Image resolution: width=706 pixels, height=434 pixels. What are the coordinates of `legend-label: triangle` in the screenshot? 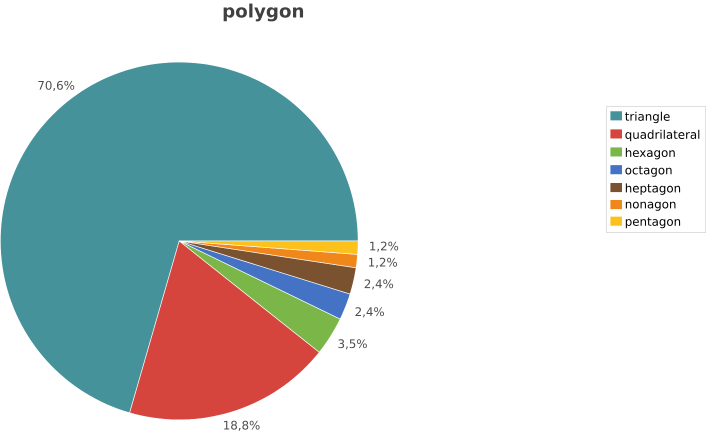 It's located at (647, 117).